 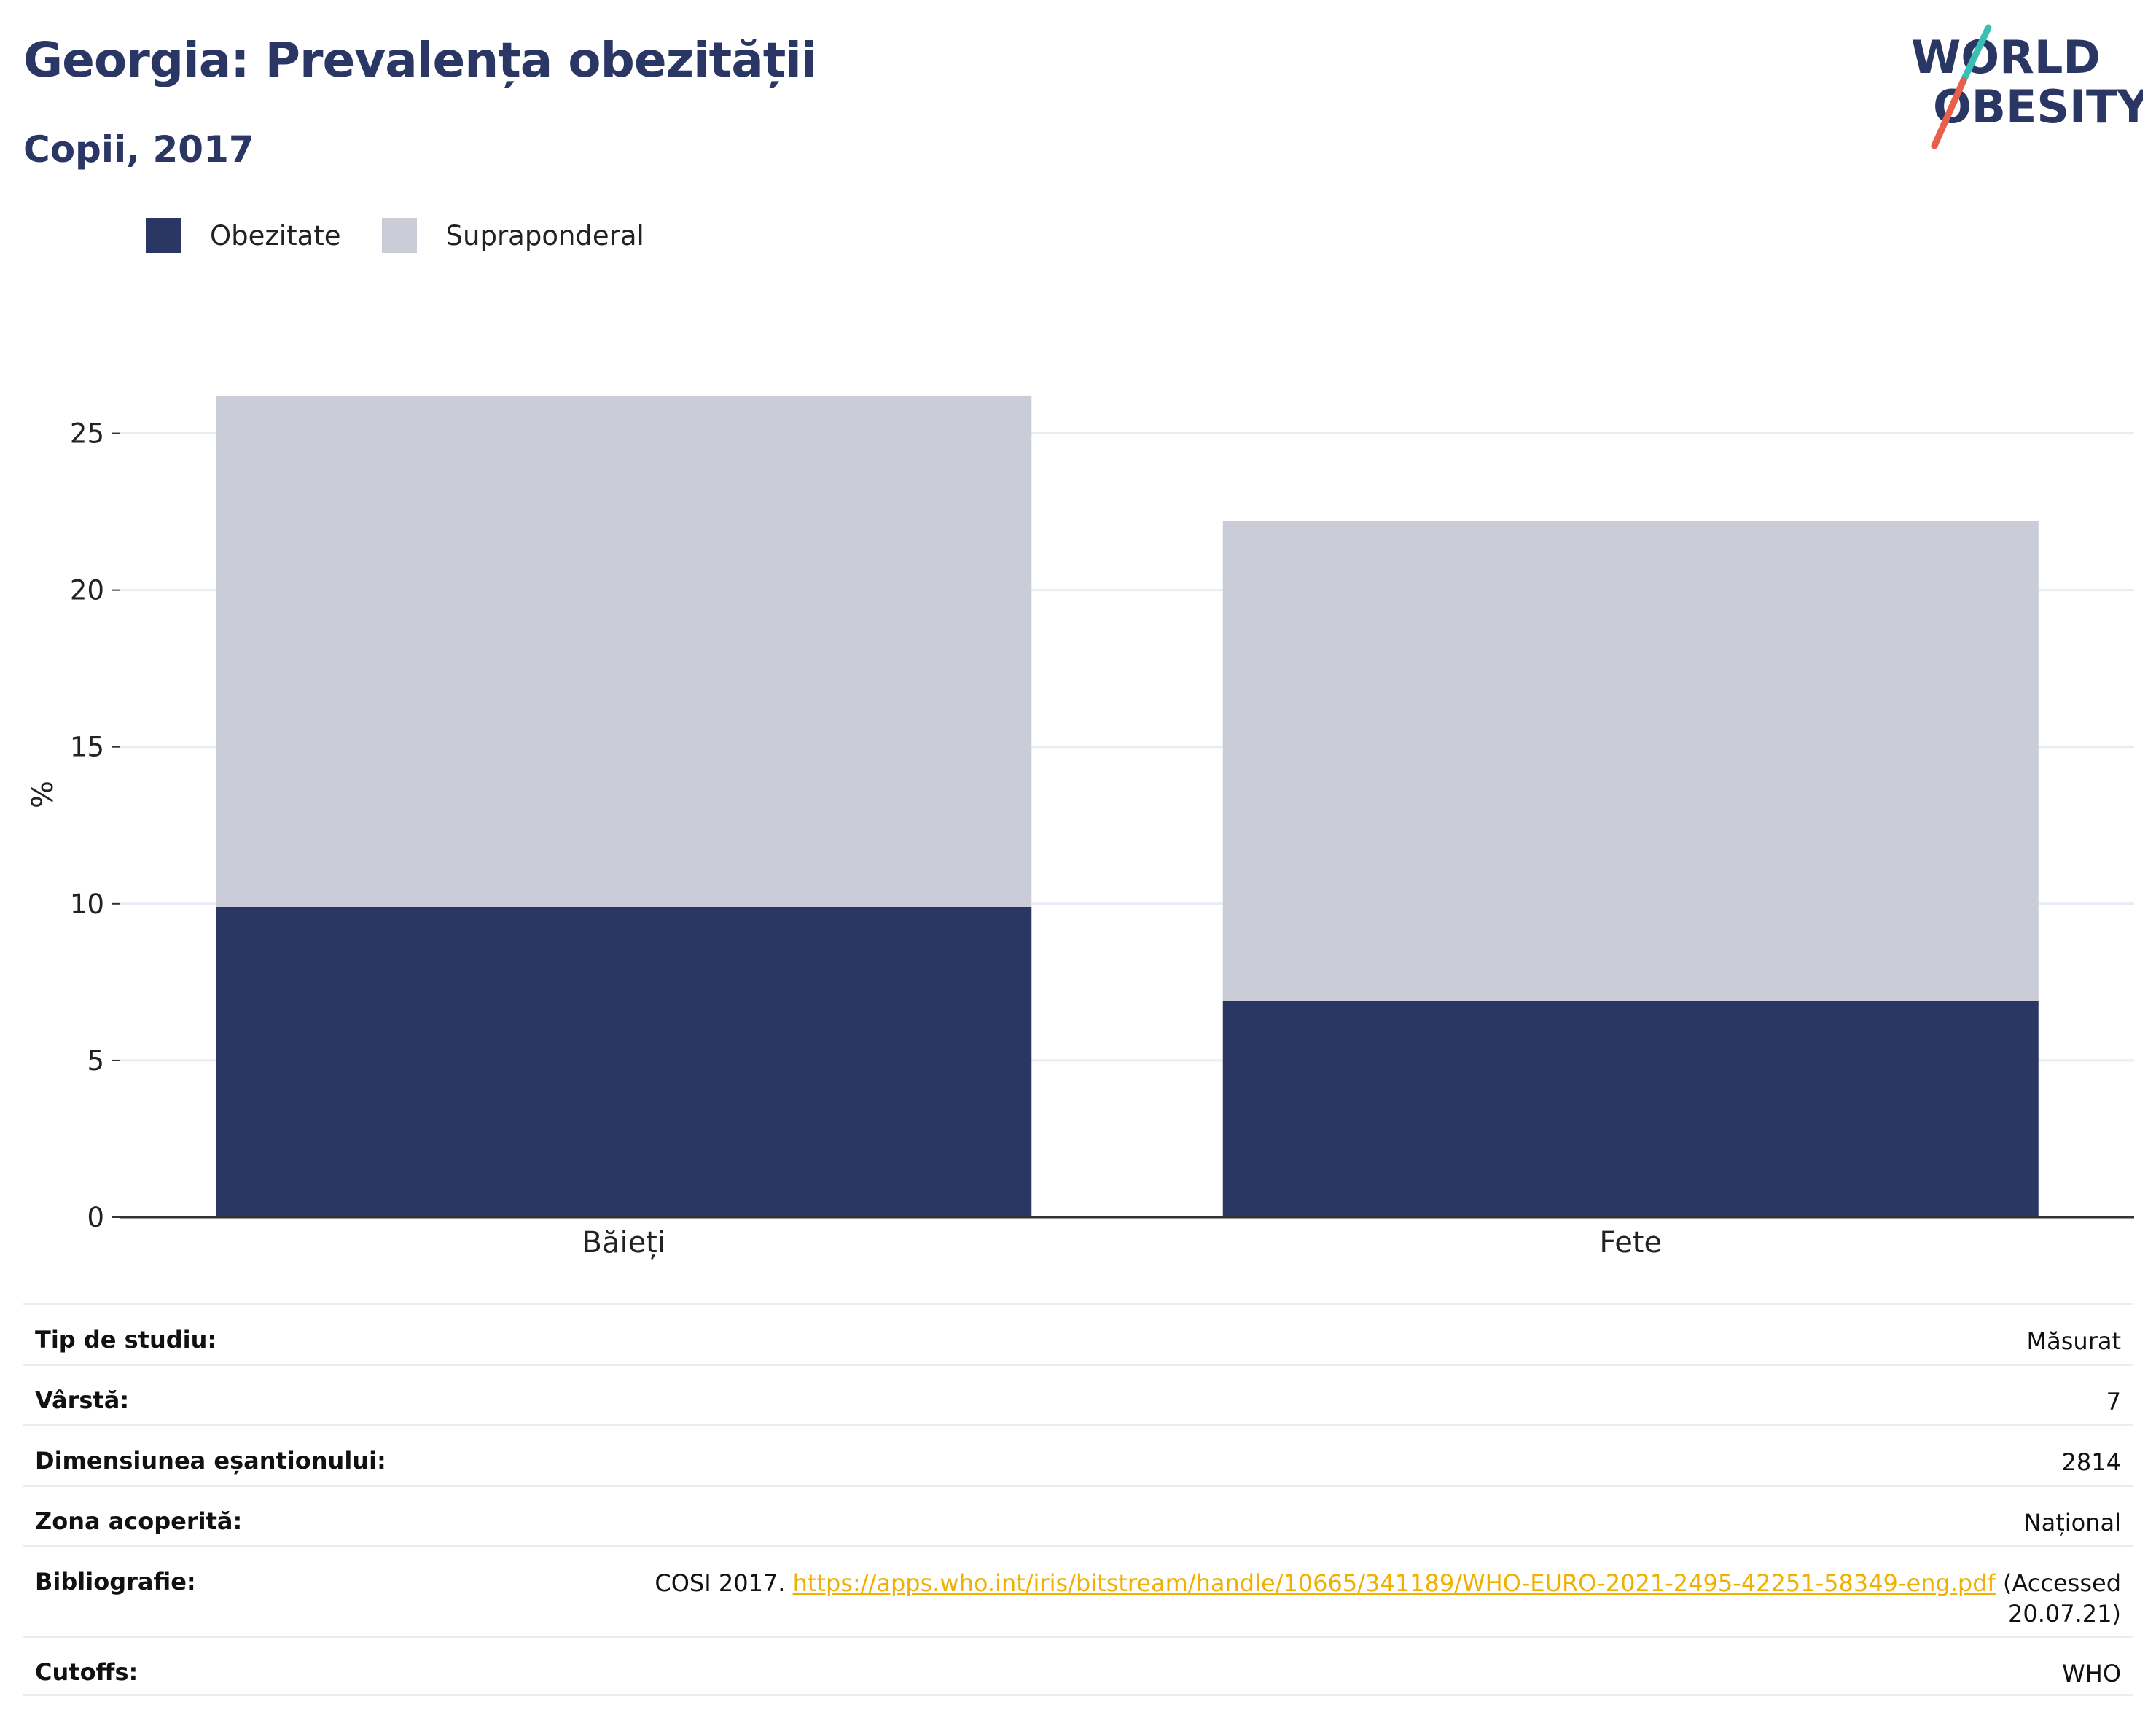 I want to click on chart-subtitle: Copii, 2017, so click(x=139, y=149).